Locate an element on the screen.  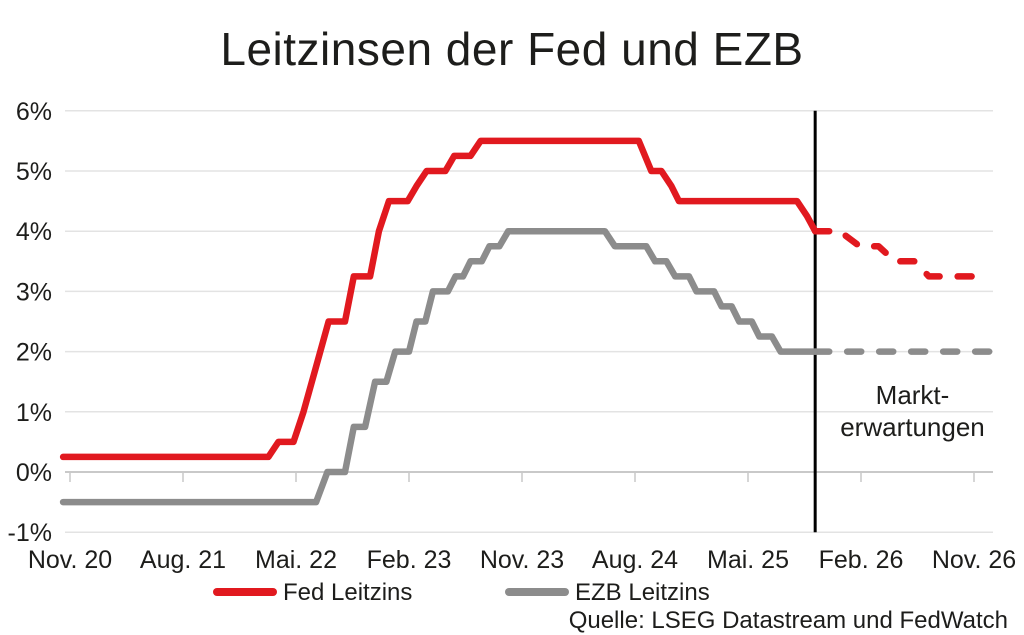
x-tick-label: Feb. 26 is located at coordinates (861, 560).